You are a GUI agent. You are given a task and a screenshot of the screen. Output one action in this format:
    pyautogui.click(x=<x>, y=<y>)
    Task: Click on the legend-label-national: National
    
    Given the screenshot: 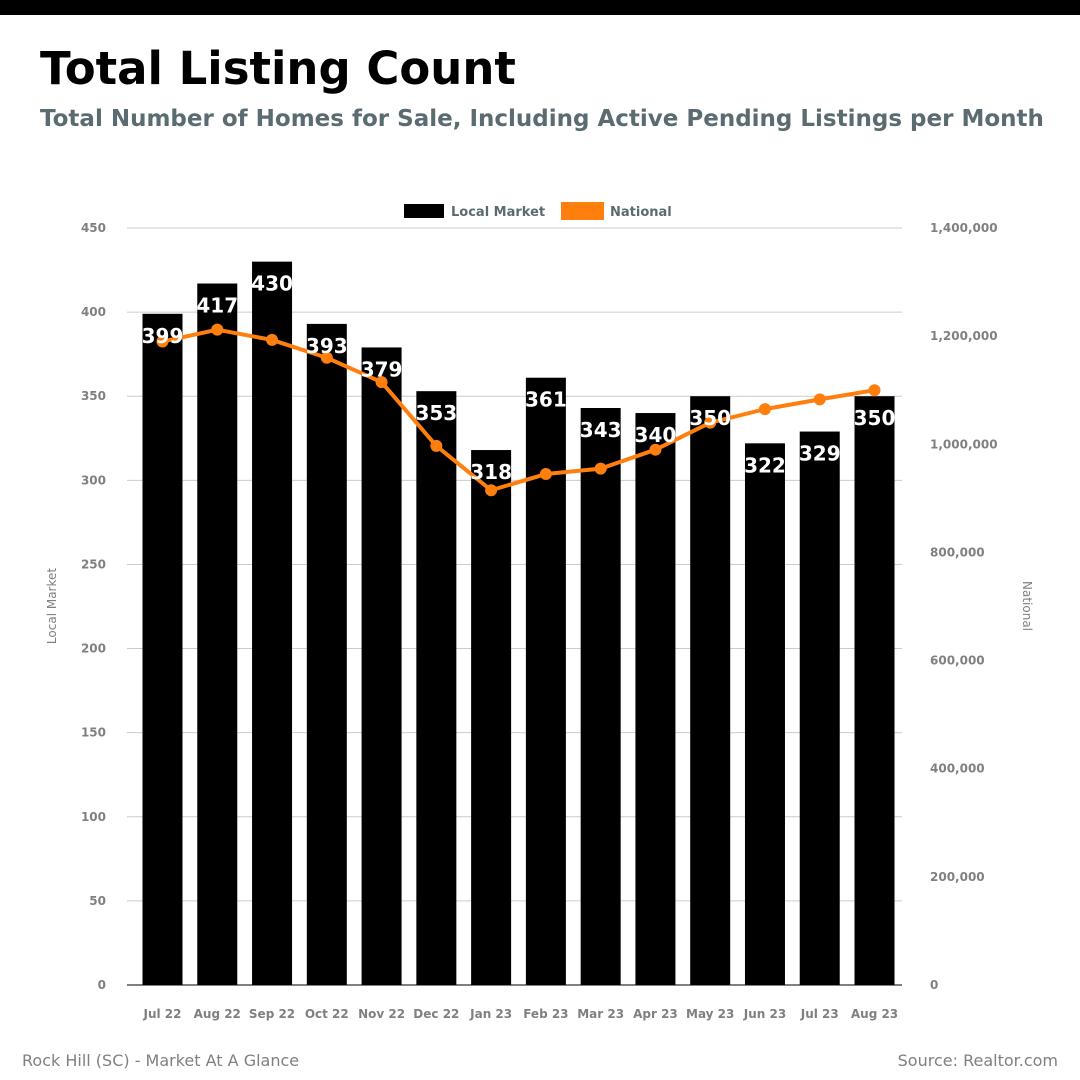 What is the action you would take?
    pyautogui.click(x=641, y=212)
    